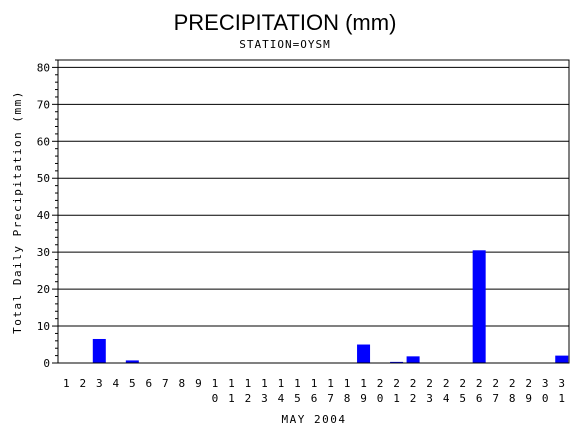 The image size is (570, 430). I want to click on y-tick-label: 80, so click(43, 67).